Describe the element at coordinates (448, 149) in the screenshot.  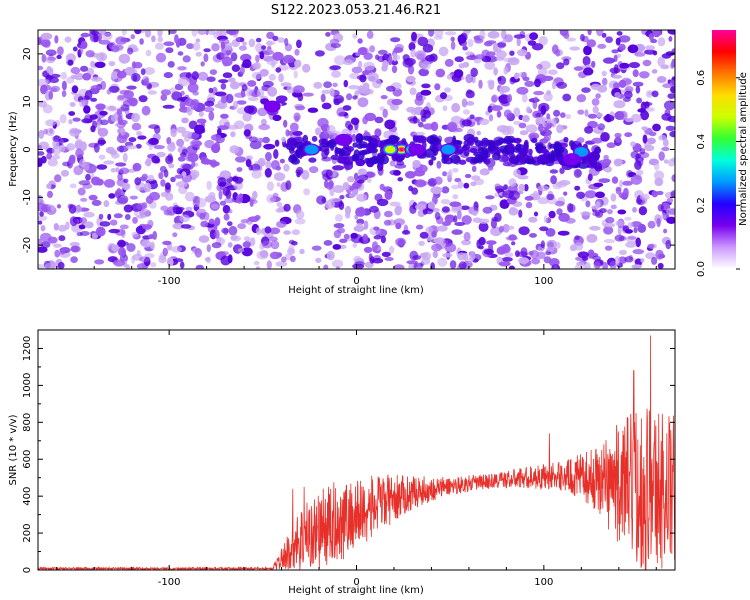
I see `spectrogram-hotspot` at that location.